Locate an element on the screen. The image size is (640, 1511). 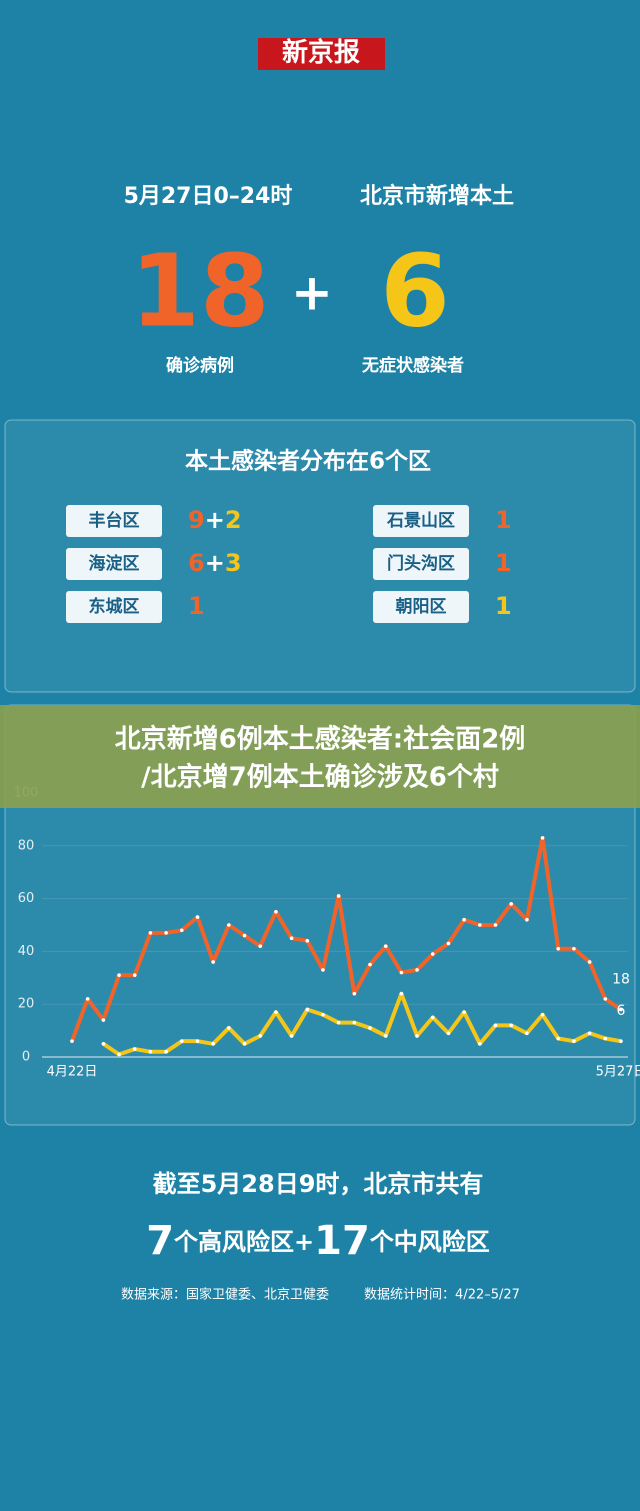
mid-label: 个中风险区 is located at coordinates (430, 1242).